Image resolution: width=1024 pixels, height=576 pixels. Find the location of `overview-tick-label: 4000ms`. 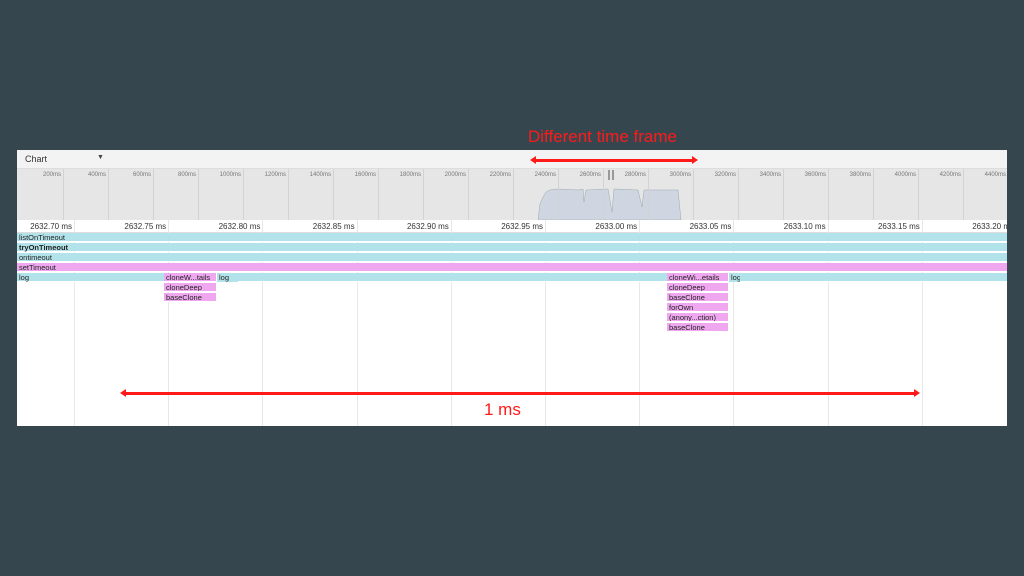

overview-tick-label: 4000ms is located at coordinates (905, 175).